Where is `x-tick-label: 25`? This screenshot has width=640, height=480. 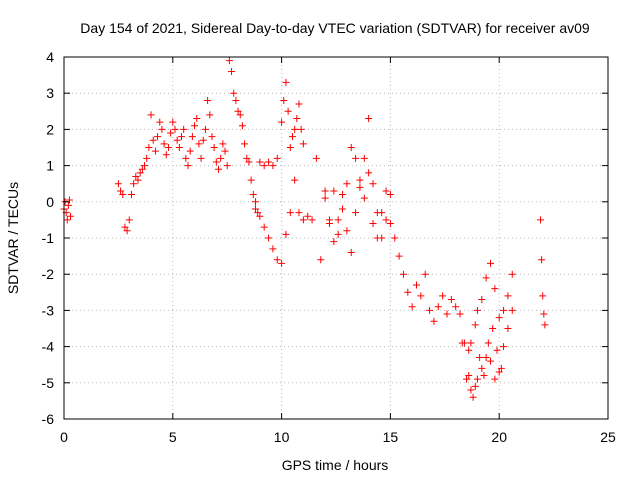
x-tick-label: 25 is located at coordinates (608, 437).